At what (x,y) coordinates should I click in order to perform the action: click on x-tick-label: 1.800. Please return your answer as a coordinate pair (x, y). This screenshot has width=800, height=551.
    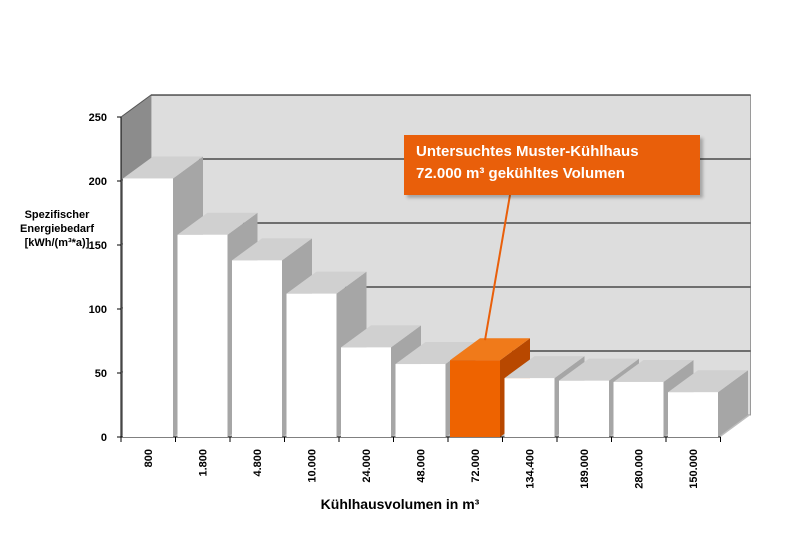
    Looking at the image, I should click on (204, 463).